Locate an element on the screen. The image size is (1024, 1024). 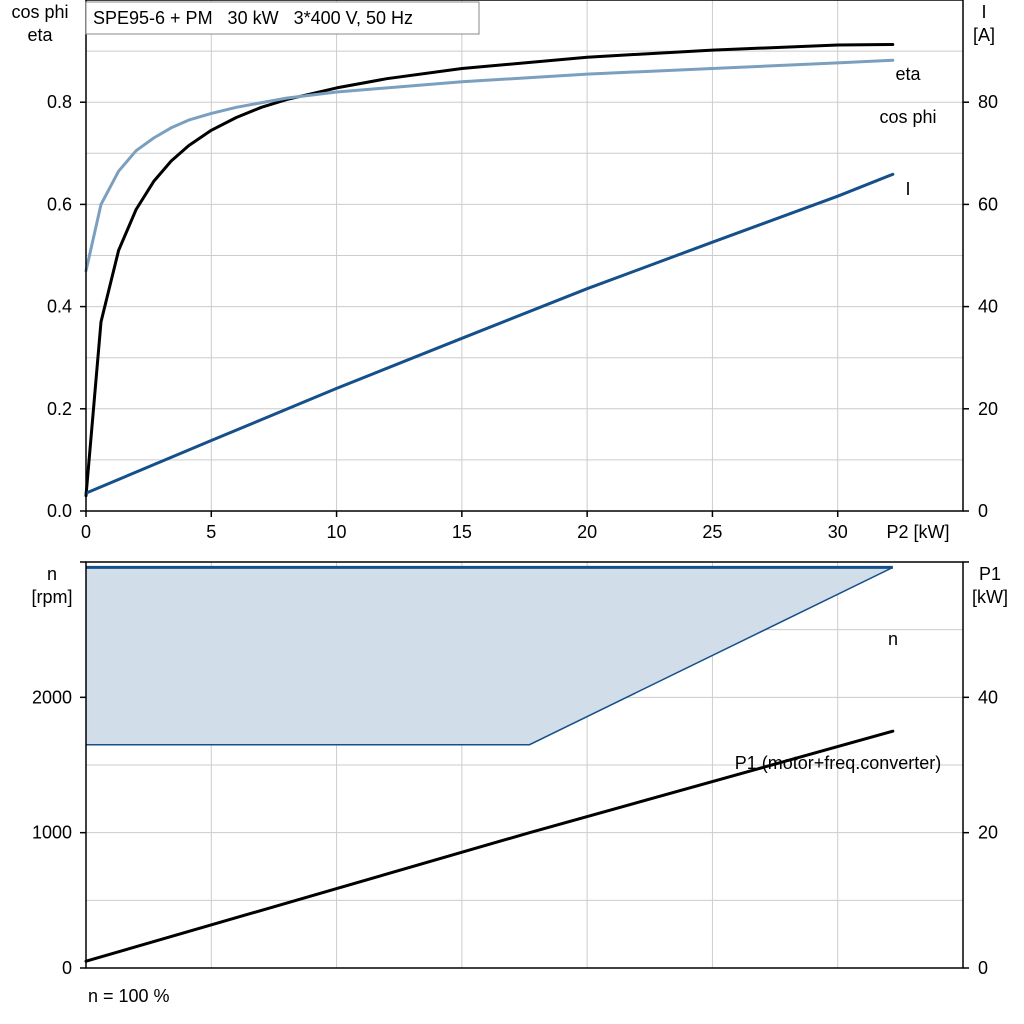
x-axis-label: P2 [kW] is located at coordinates (917, 532).